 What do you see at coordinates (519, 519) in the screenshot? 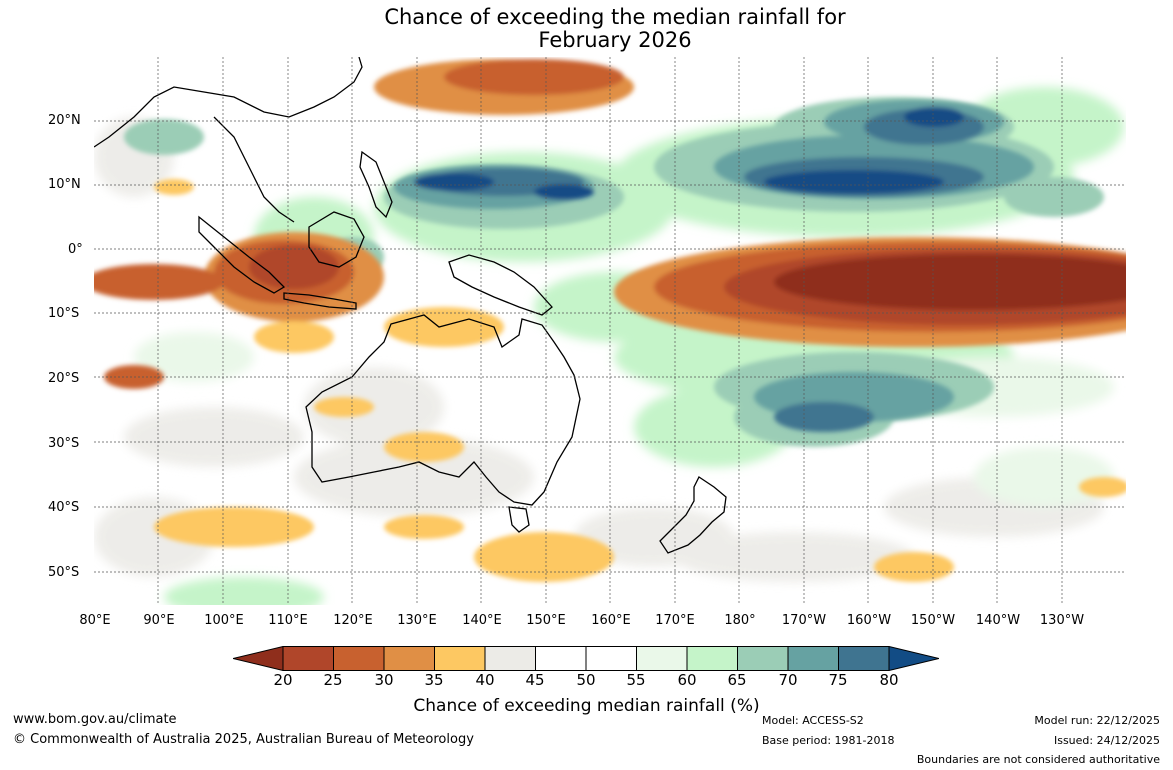
I see `tasmania-coast` at bounding box center [519, 519].